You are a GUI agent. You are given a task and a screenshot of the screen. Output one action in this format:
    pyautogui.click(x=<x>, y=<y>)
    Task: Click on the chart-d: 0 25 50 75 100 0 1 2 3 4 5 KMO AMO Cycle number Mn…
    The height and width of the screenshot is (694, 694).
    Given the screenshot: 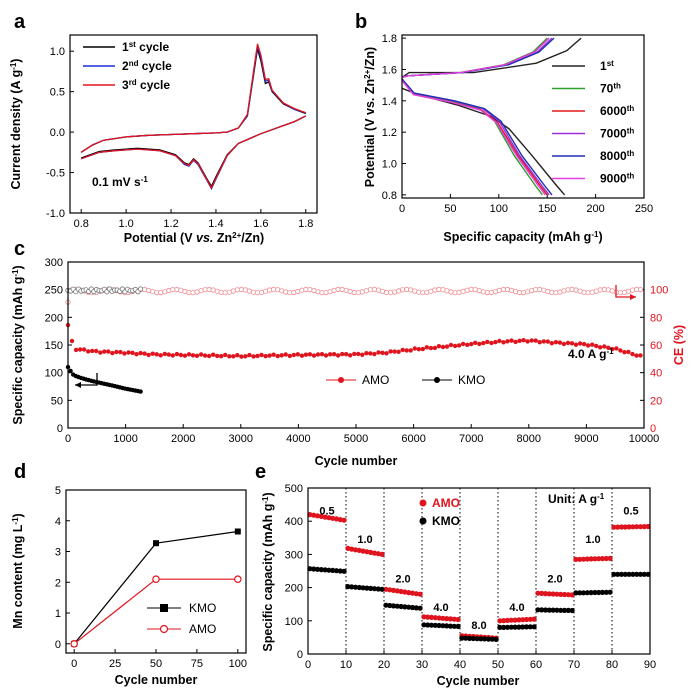 What is the action you would take?
    pyautogui.click(x=129, y=586)
    